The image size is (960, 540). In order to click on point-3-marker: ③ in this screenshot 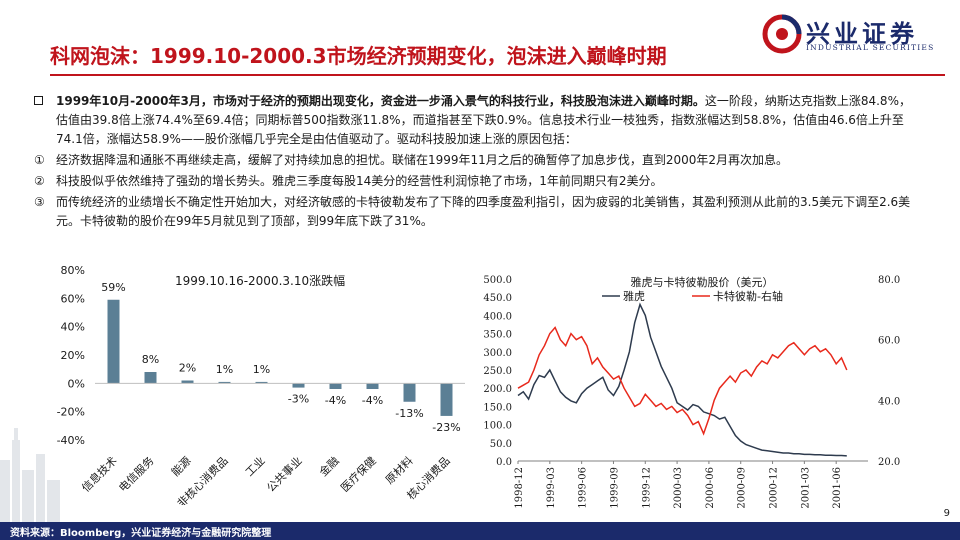, I will do `click(39, 202)`.